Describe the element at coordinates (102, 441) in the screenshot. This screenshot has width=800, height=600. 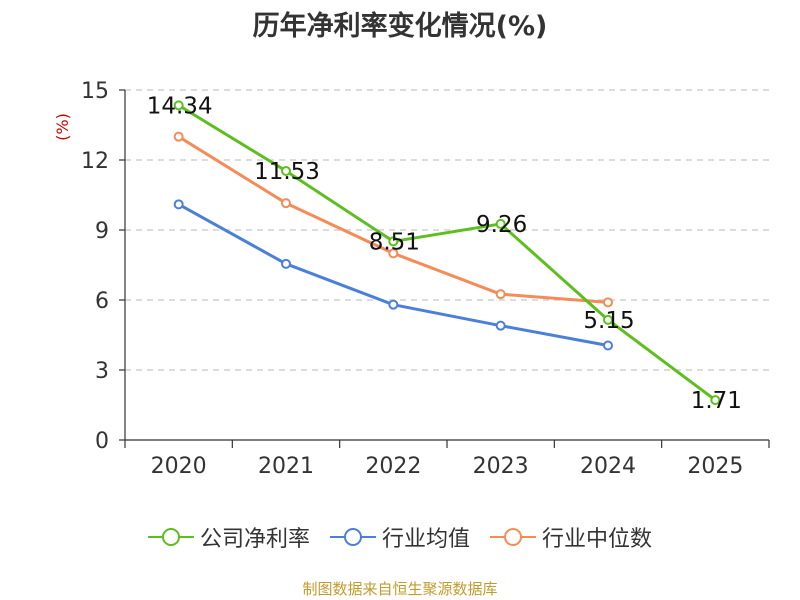
I see `y-tick-label: 0` at that location.